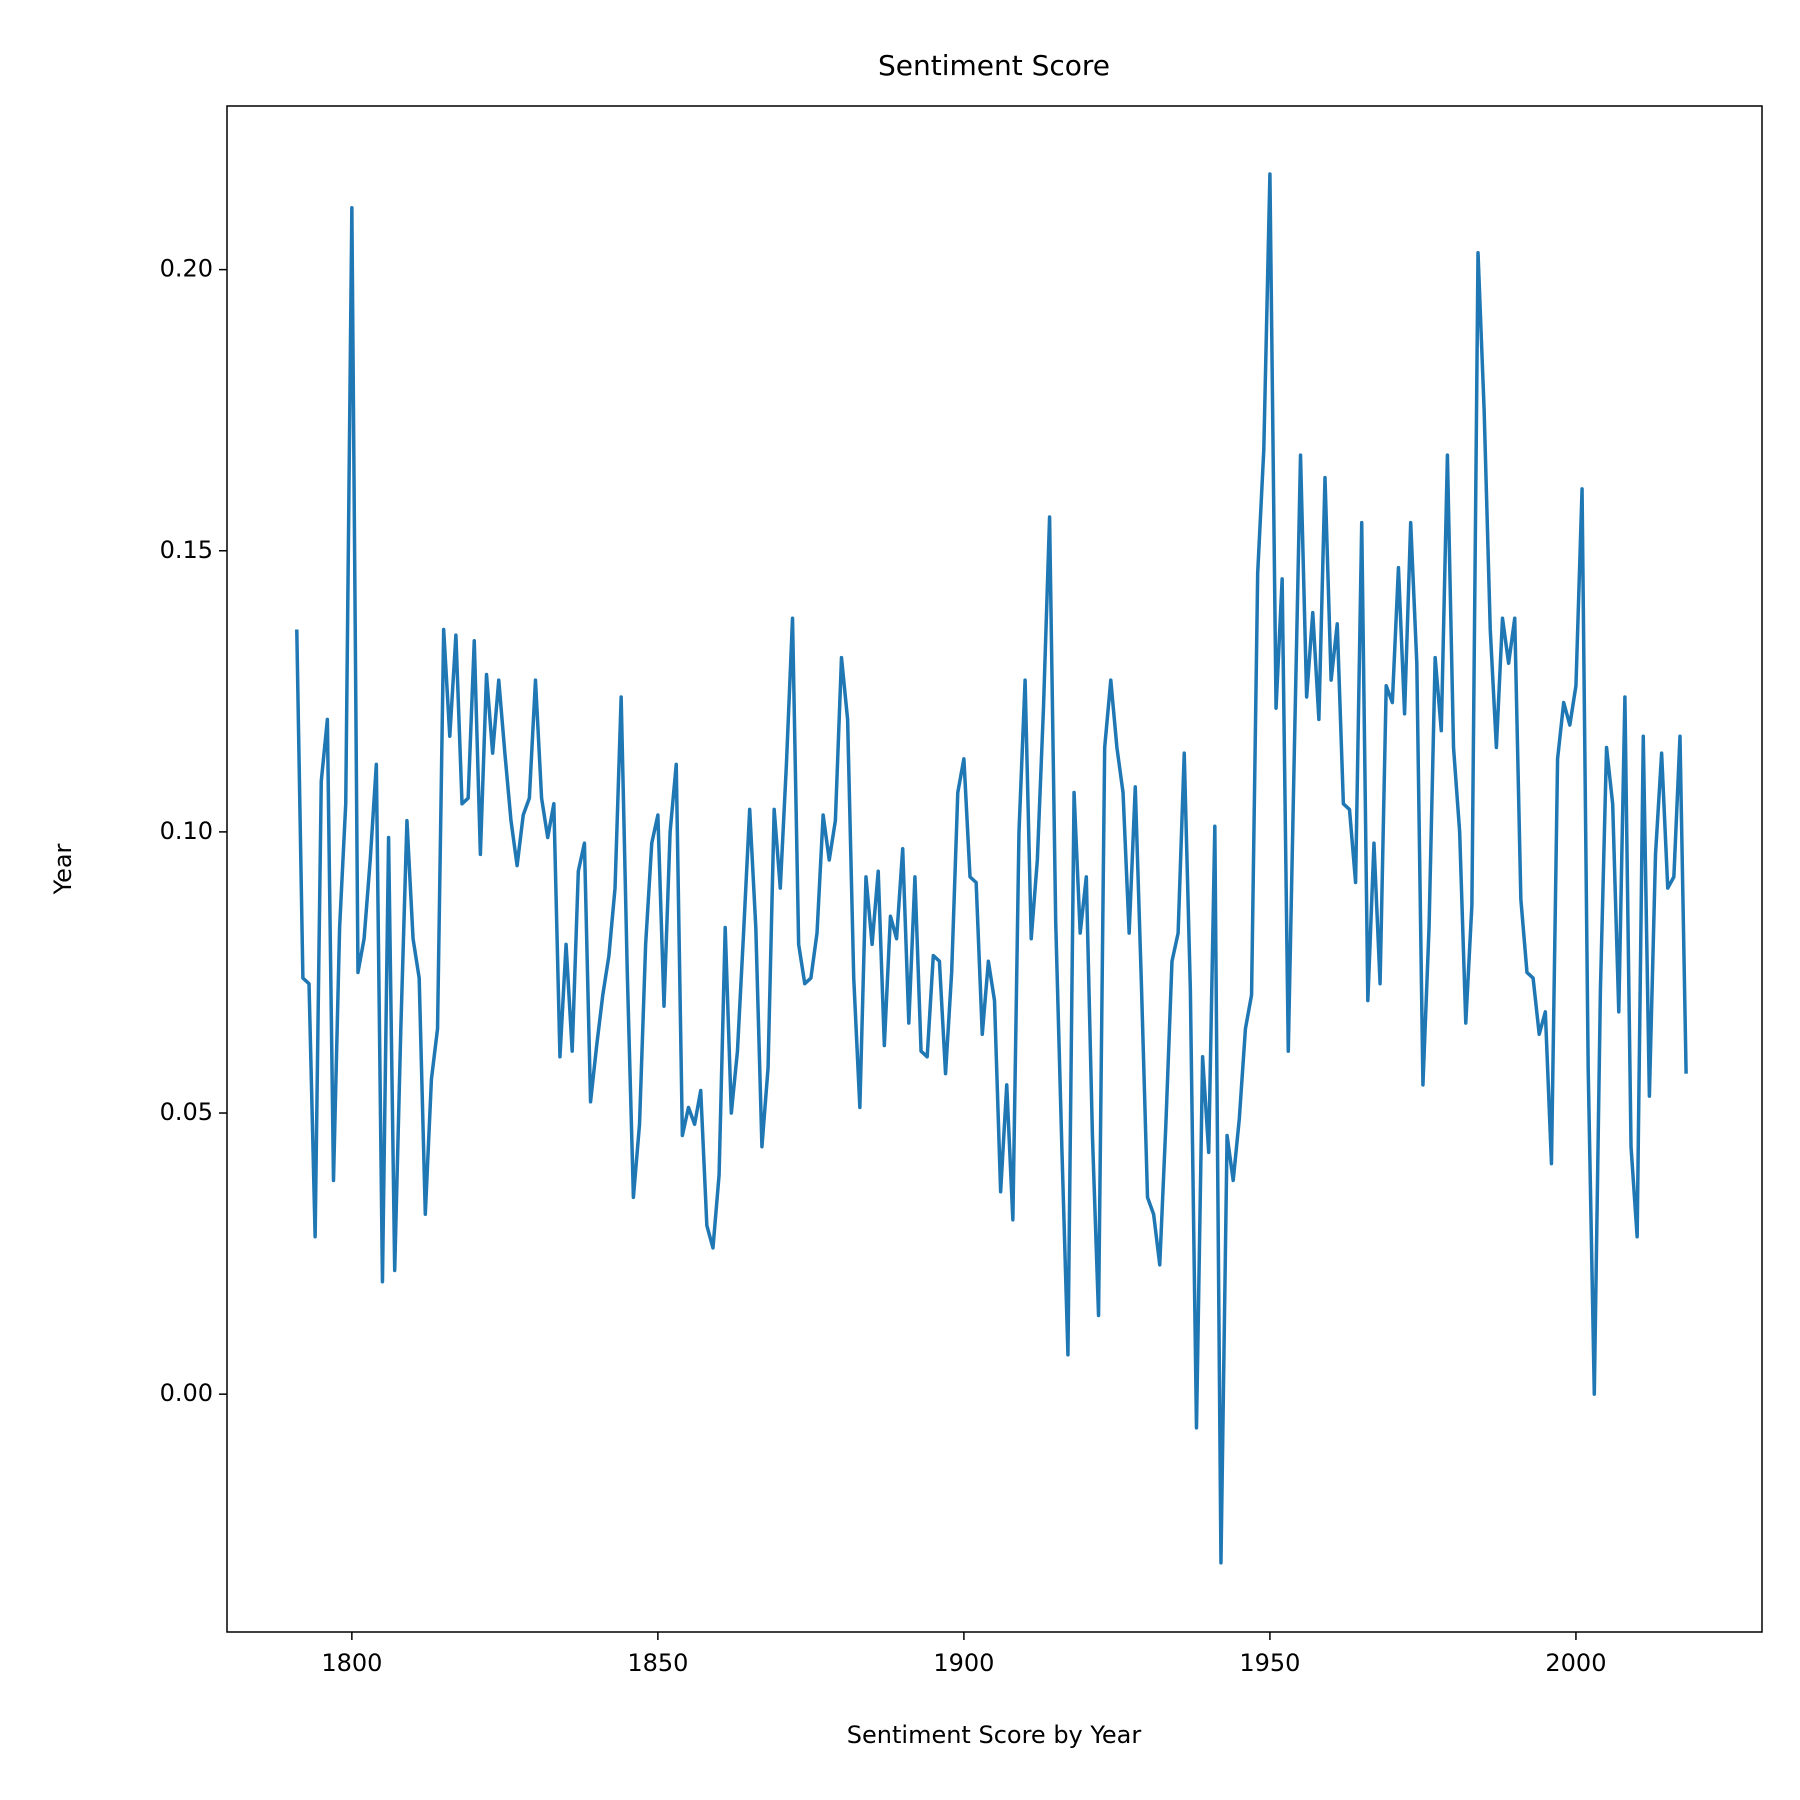 Image resolution: width=1800 pixels, height=1800 pixels. Describe the element at coordinates (1269, 1663) in the screenshot. I see `x-tick-label: 1950` at that location.